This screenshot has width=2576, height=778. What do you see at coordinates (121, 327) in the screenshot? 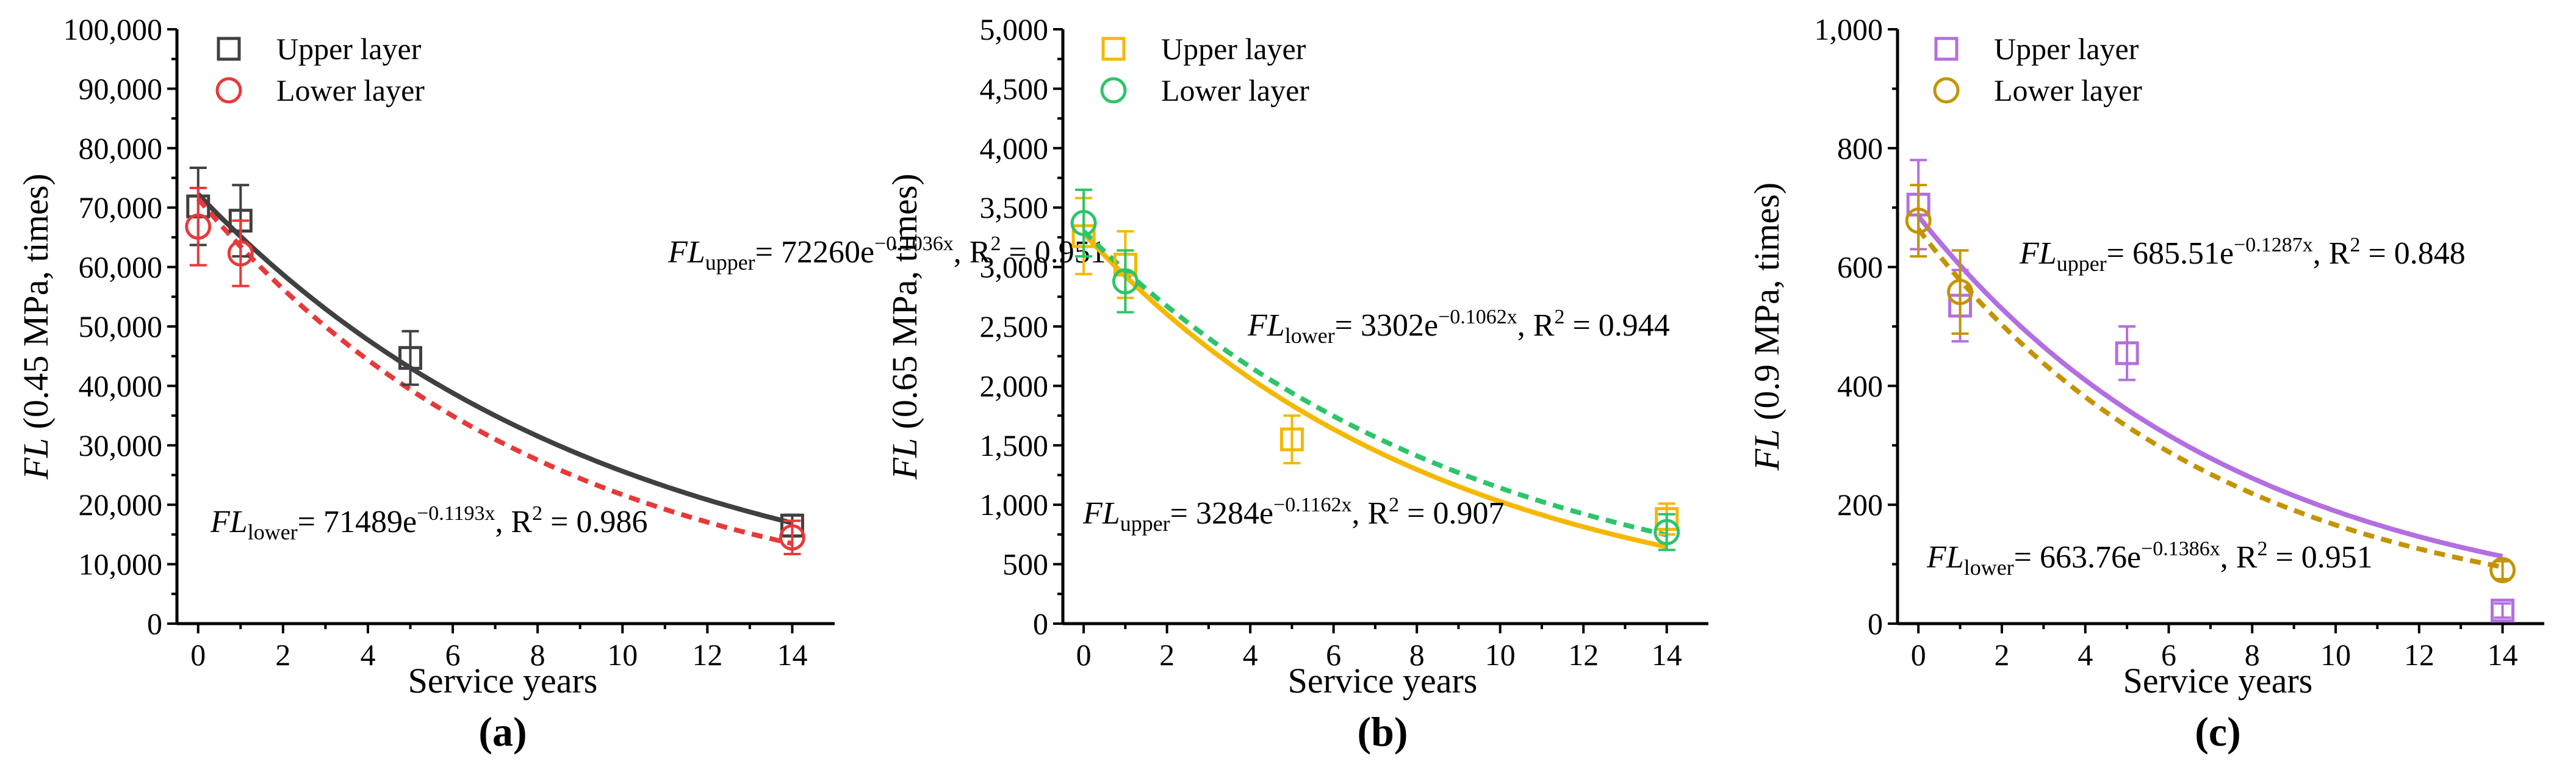
I see `y-tick-label: 50,000` at bounding box center [121, 327].